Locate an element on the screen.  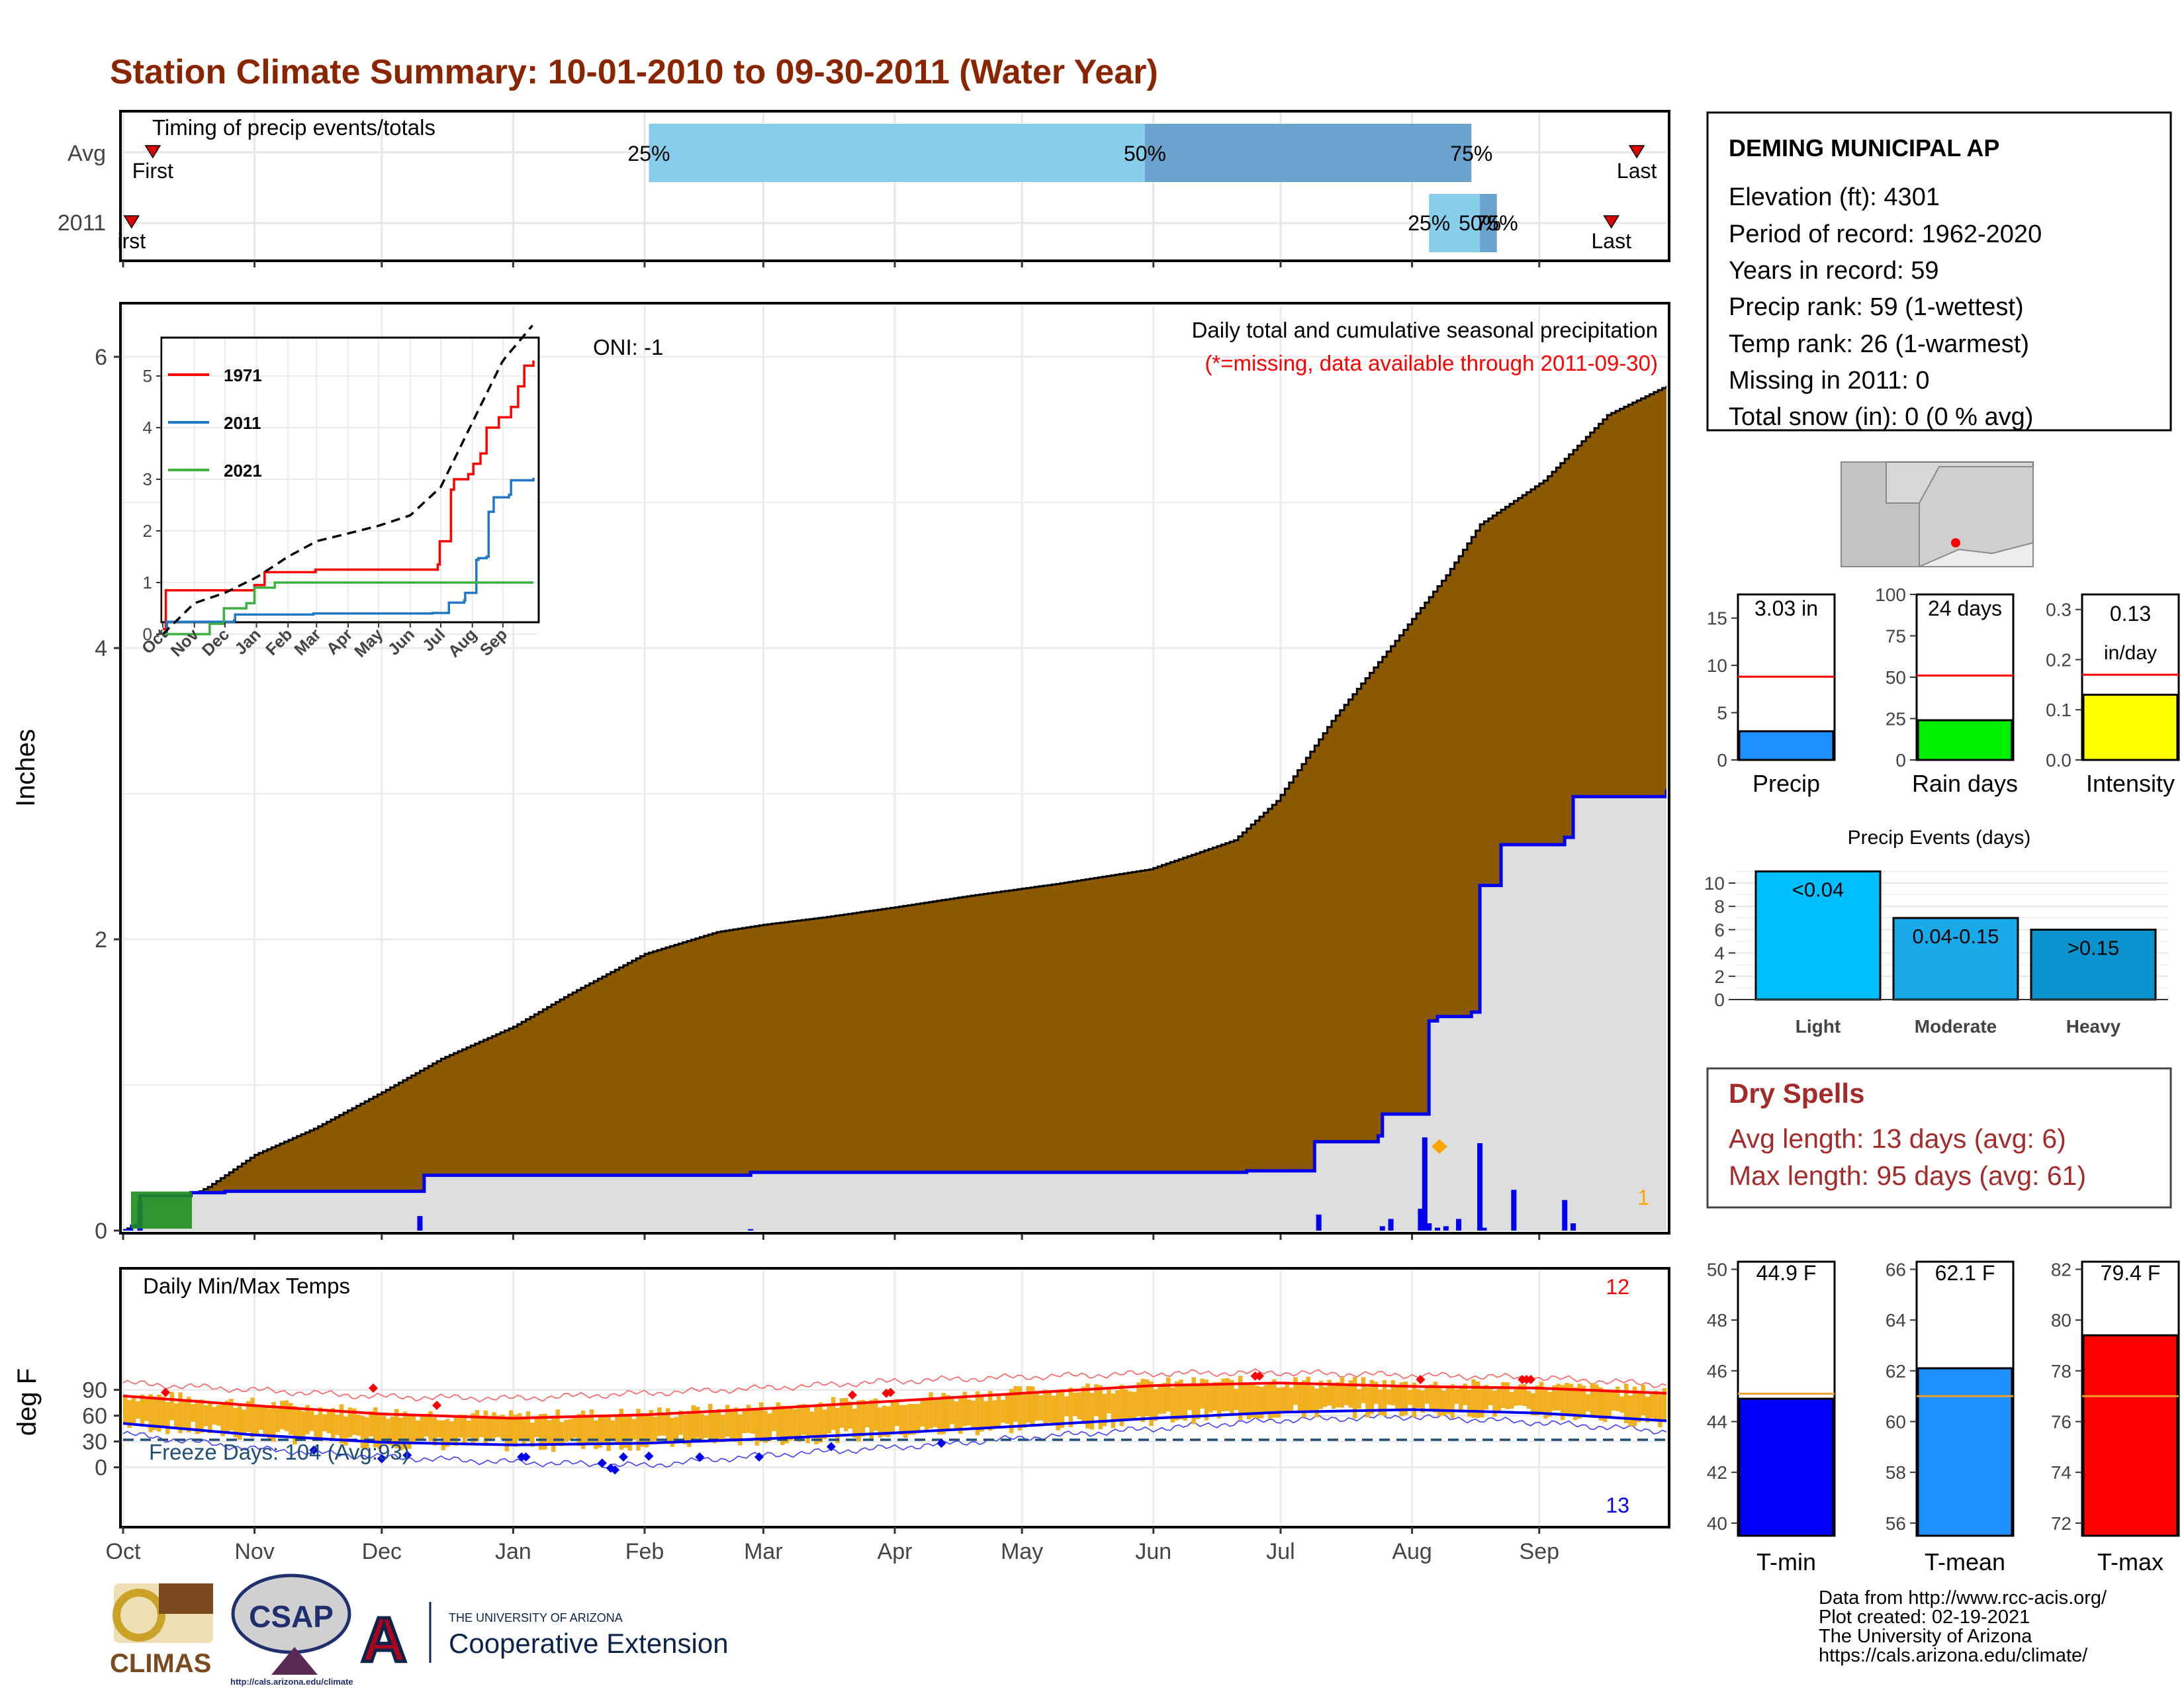
timing-last-label: Last is located at coordinates (1611, 241).